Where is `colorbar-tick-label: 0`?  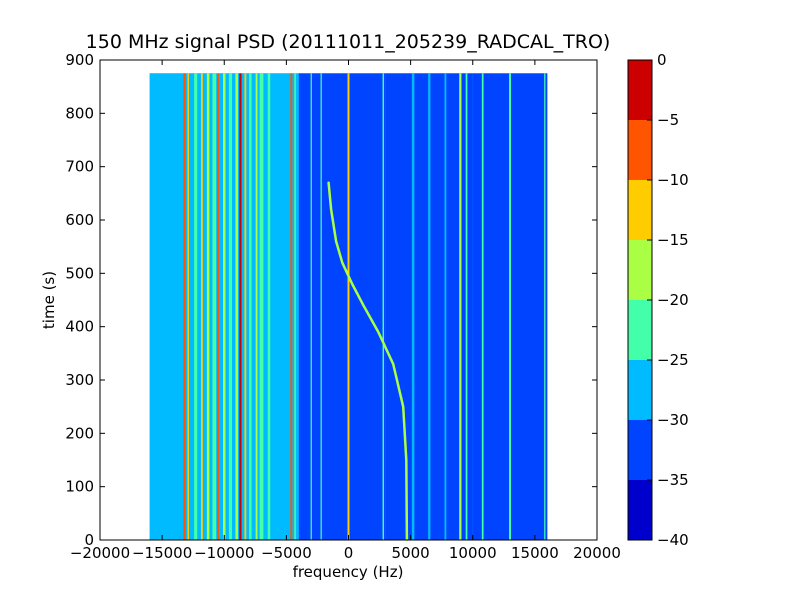
colorbar-tick-label: 0 is located at coordinates (662, 60).